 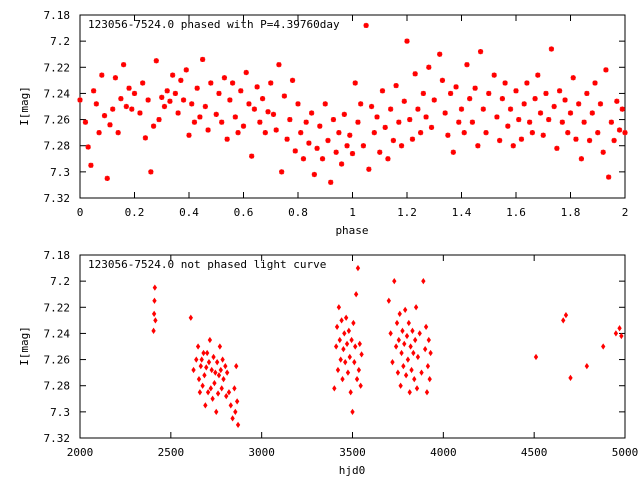 What do you see at coordinates (625, 452) in the screenshot?
I see `x-tick-label: 5000` at bounding box center [625, 452].